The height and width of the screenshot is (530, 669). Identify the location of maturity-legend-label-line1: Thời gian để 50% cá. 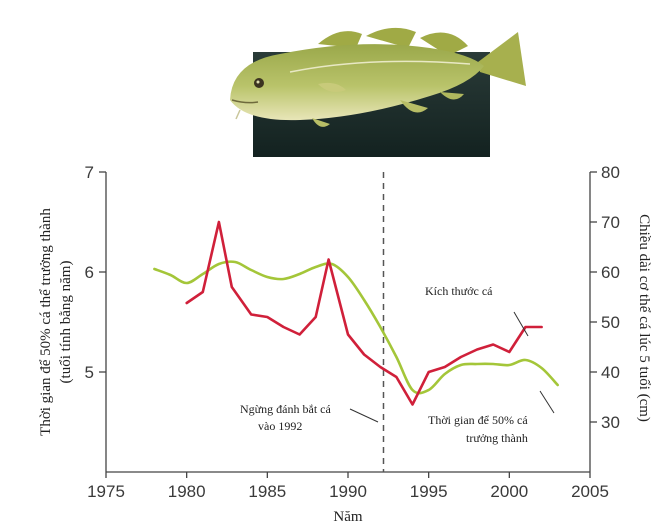
(478, 420).